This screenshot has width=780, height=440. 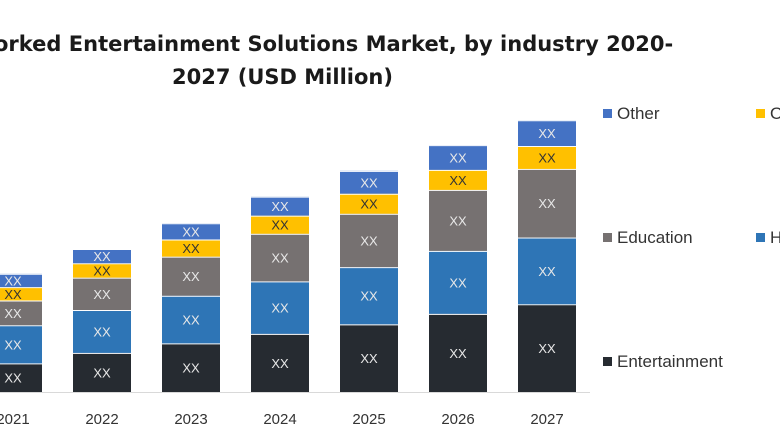 I want to click on bar-segment-education-2027, so click(x=547, y=203).